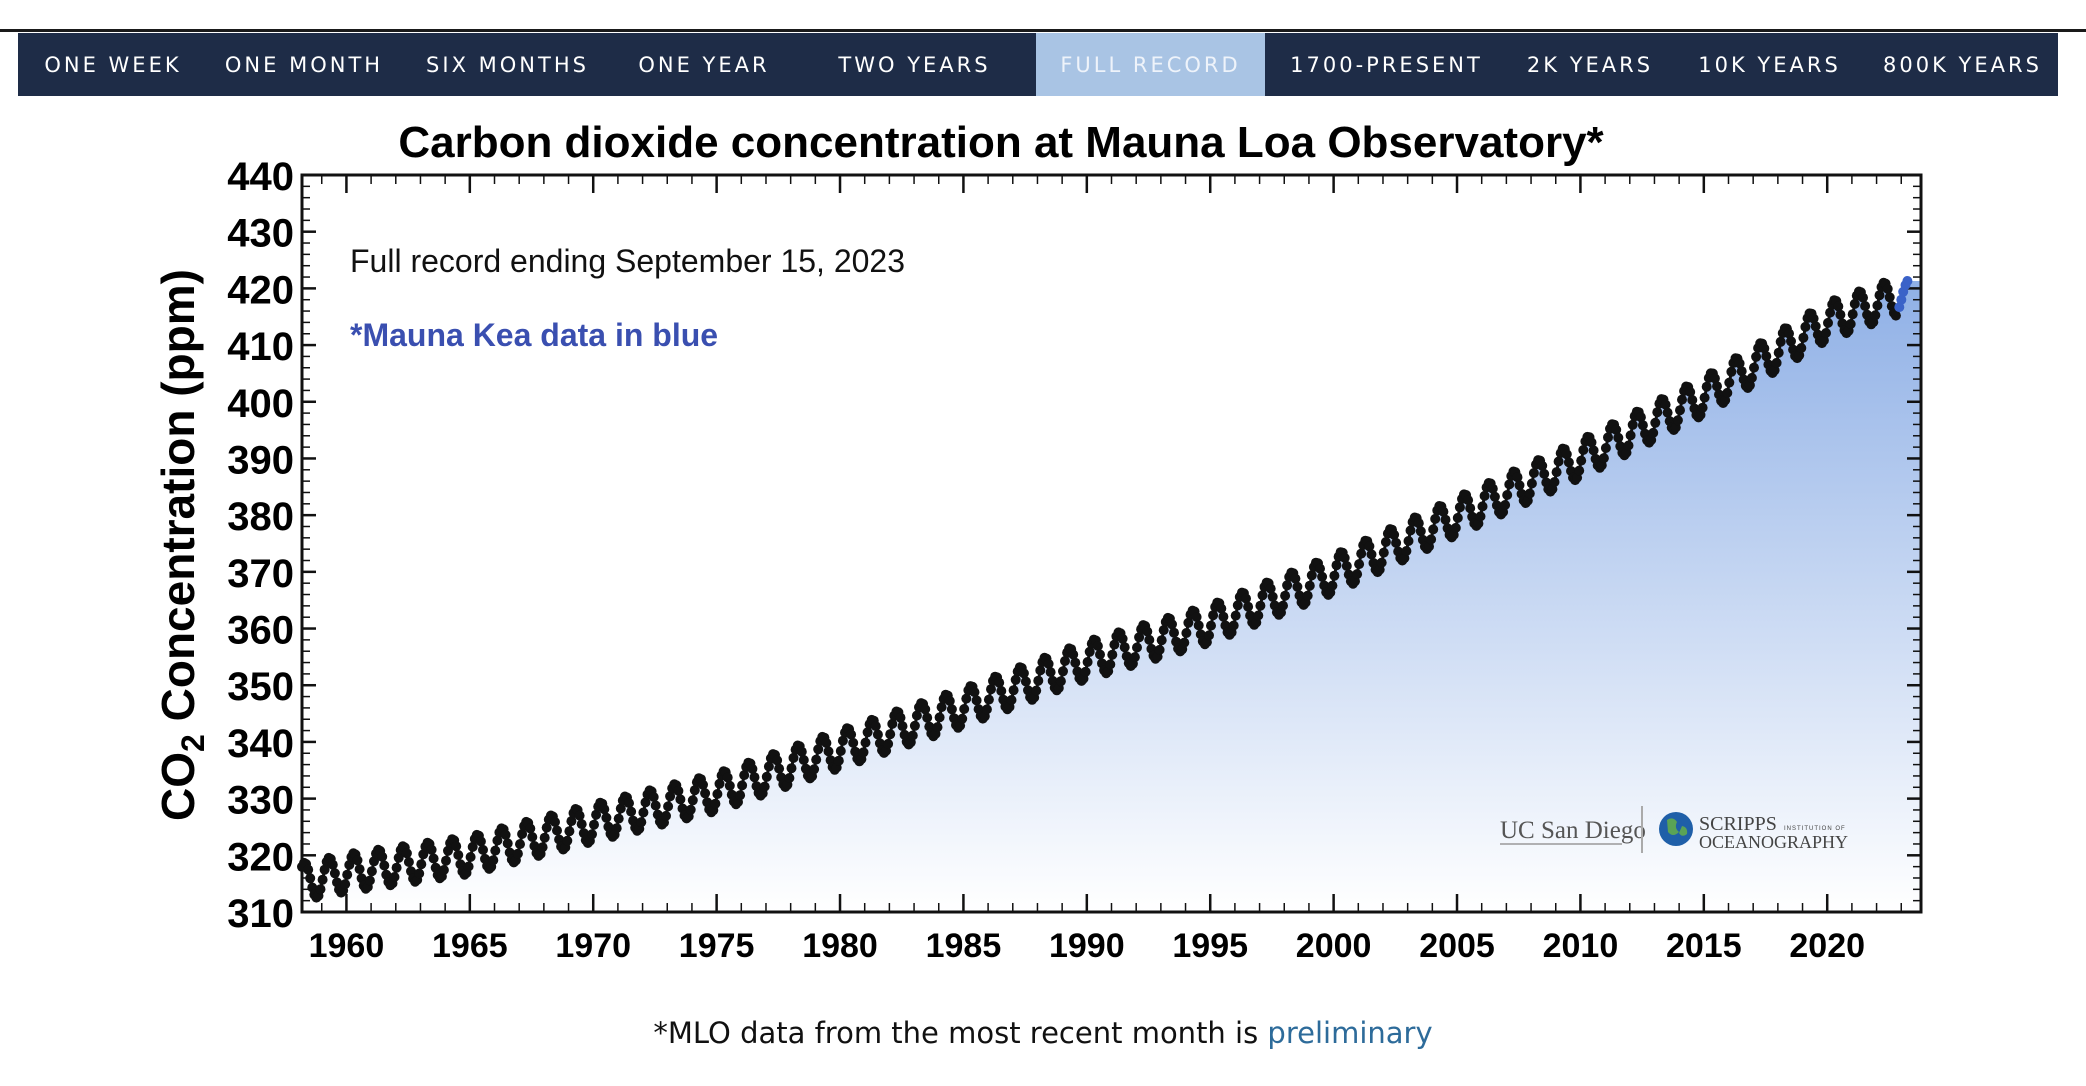  What do you see at coordinates (260, 347) in the screenshot?
I see `y-tick-label: 410` at bounding box center [260, 347].